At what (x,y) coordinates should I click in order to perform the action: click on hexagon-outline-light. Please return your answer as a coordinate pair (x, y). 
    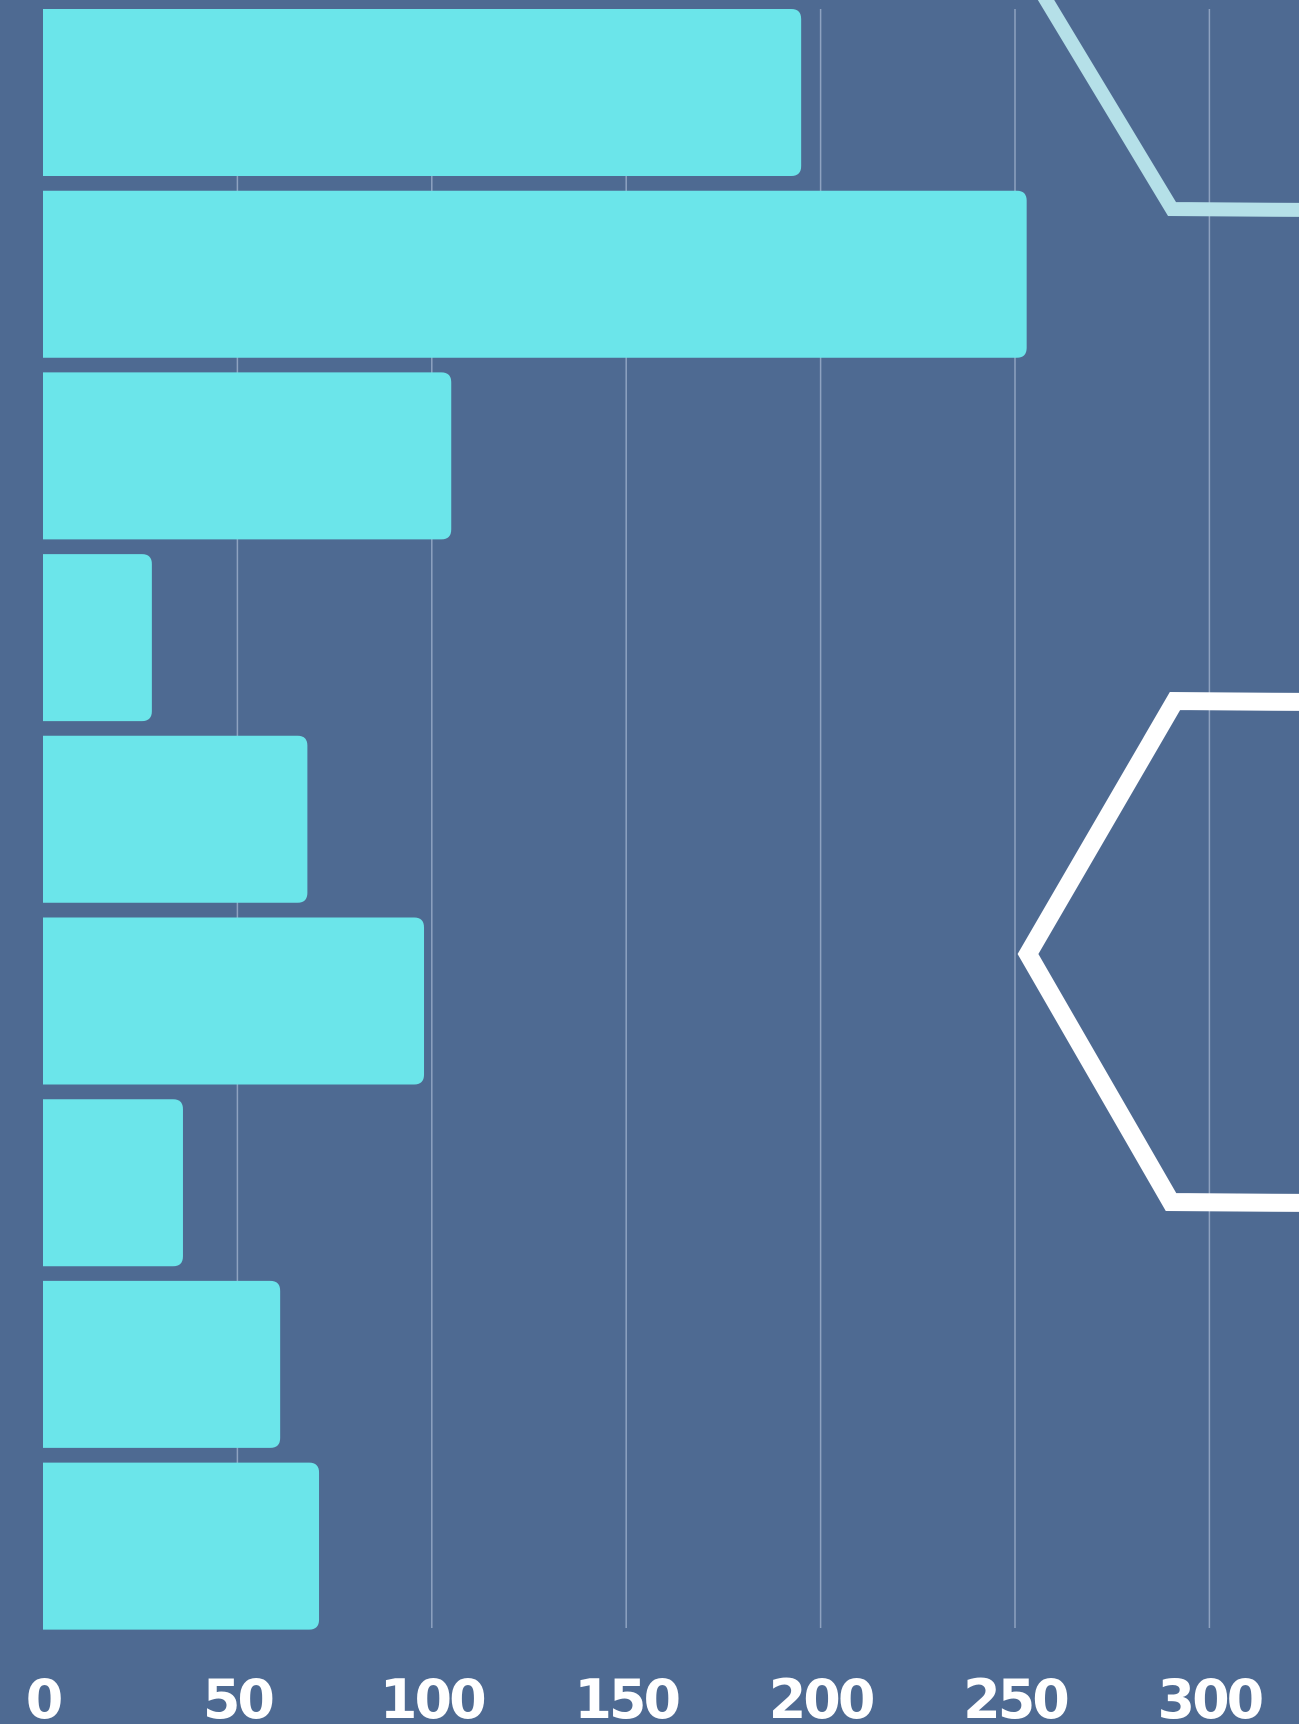
    Looking at the image, I should click on (1168, 108).